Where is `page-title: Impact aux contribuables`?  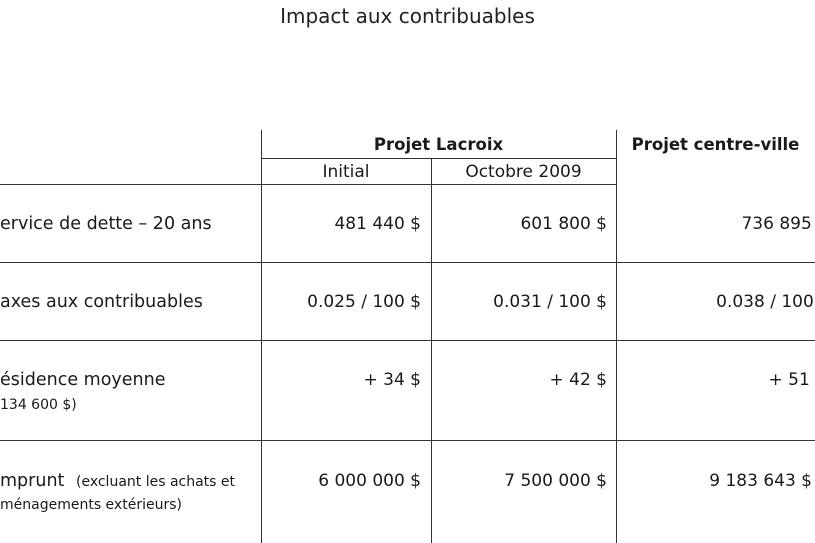
page-title: Impact aux contribuables is located at coordinates (407, 16).